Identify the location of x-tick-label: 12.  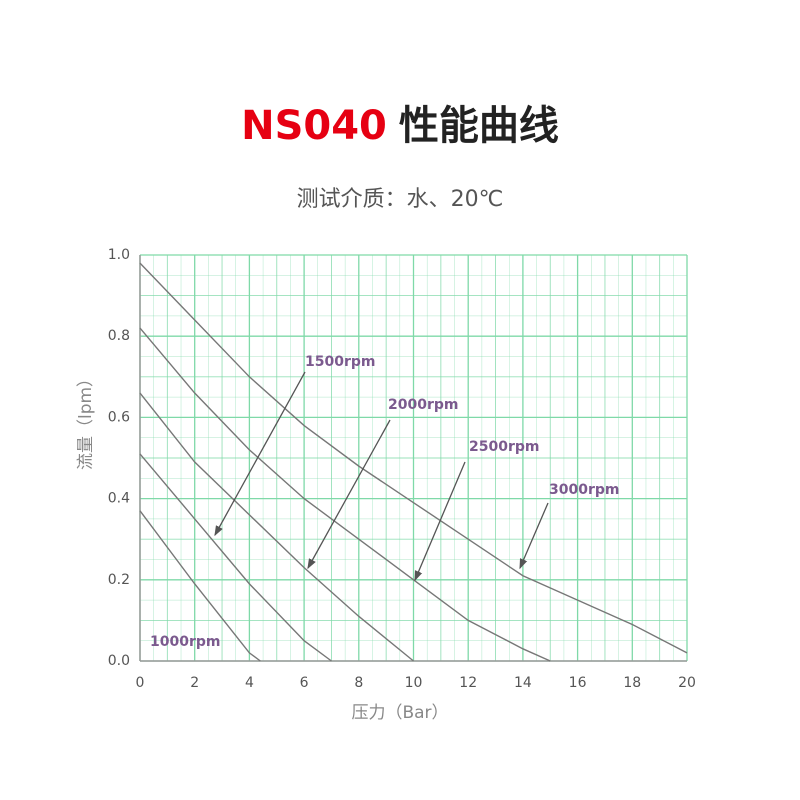
(468, 683).